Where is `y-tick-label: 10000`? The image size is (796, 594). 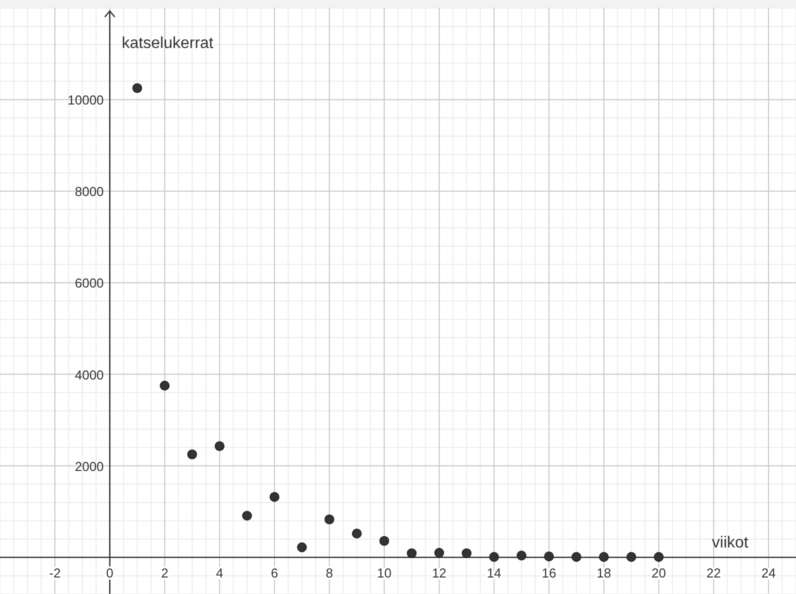
y-tick-label: 10000 is located at coordinates (86, 100).